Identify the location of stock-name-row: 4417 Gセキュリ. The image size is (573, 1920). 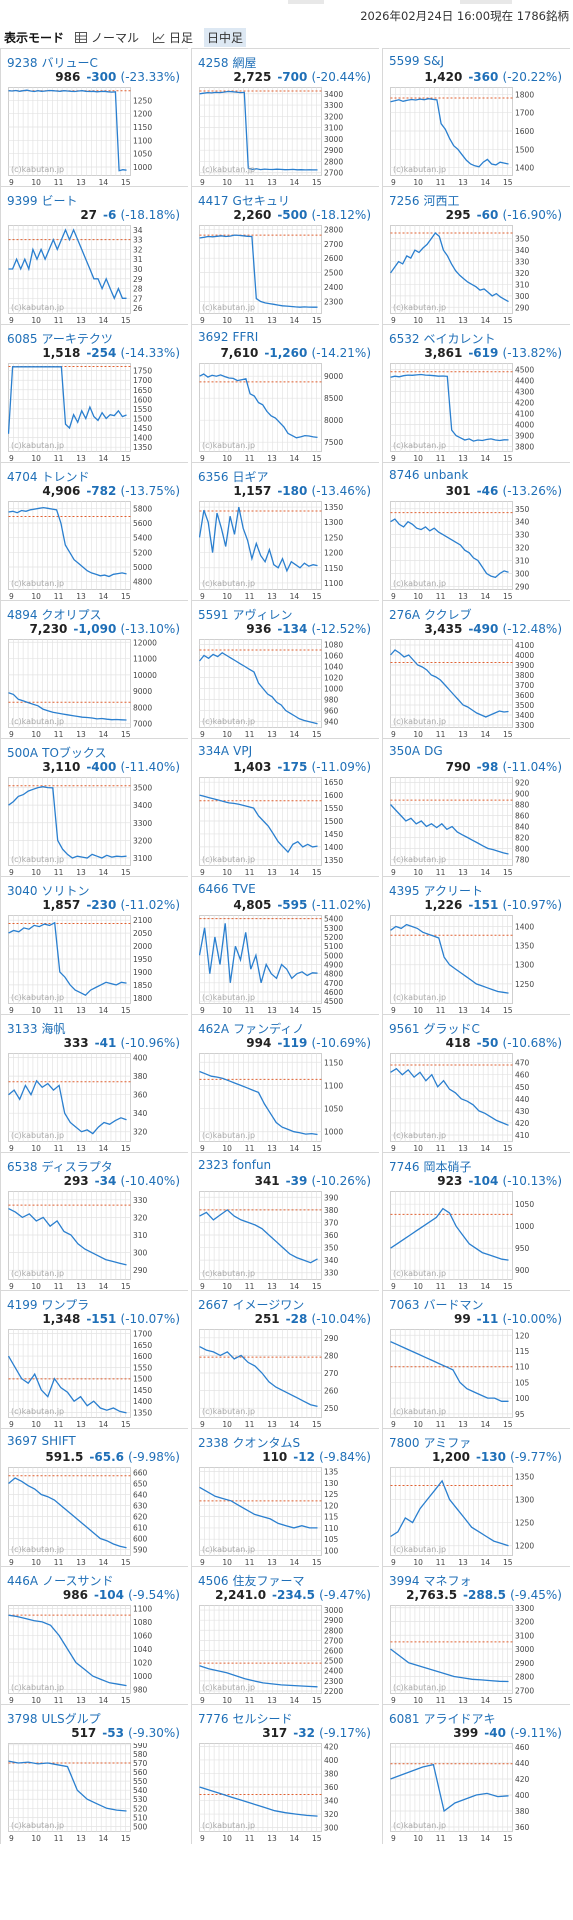
(244, 200).